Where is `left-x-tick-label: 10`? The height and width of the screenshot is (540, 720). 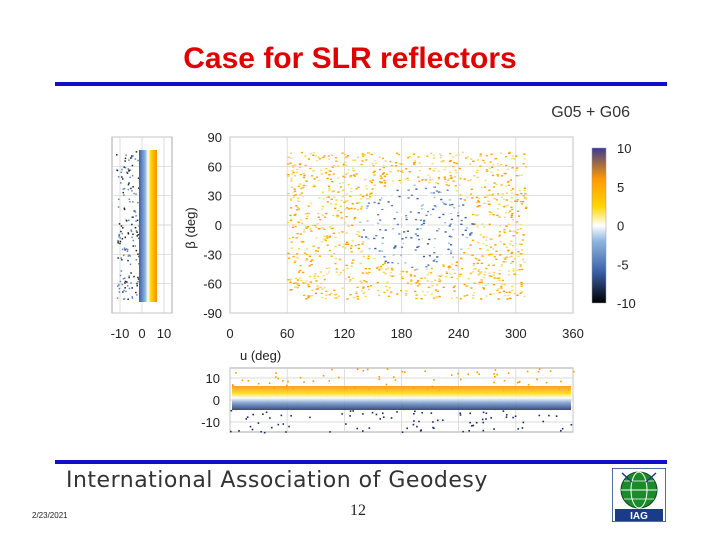 left-x-tick-label: 10 is located at coordinates (164, 333).